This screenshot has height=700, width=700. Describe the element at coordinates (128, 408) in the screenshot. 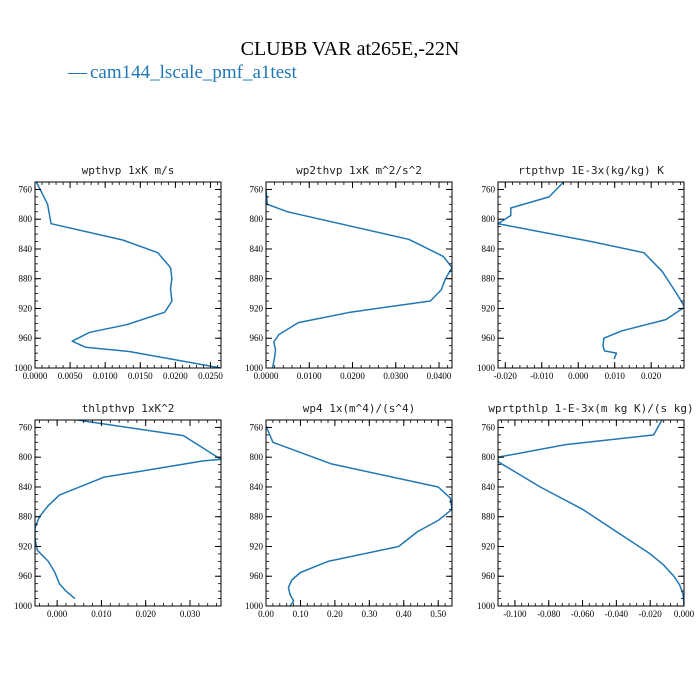

I see `panel-title: thlpthvp 1xK^2` at that location.